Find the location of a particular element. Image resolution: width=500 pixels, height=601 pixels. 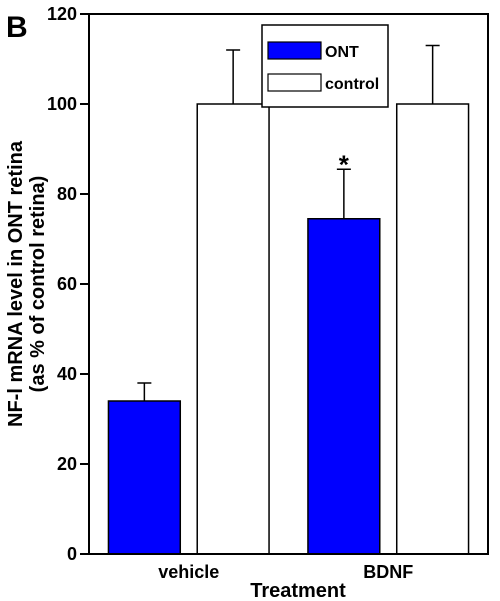

bar-ont-vehicle is located at coordinates (144, 477).